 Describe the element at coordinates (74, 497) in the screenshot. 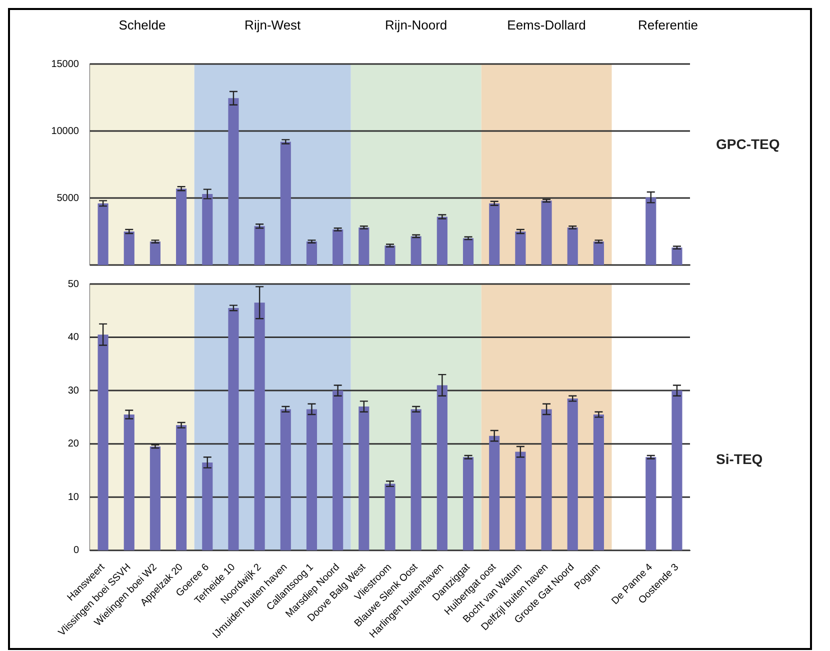

I see `y-tick-label: 10` at that location.